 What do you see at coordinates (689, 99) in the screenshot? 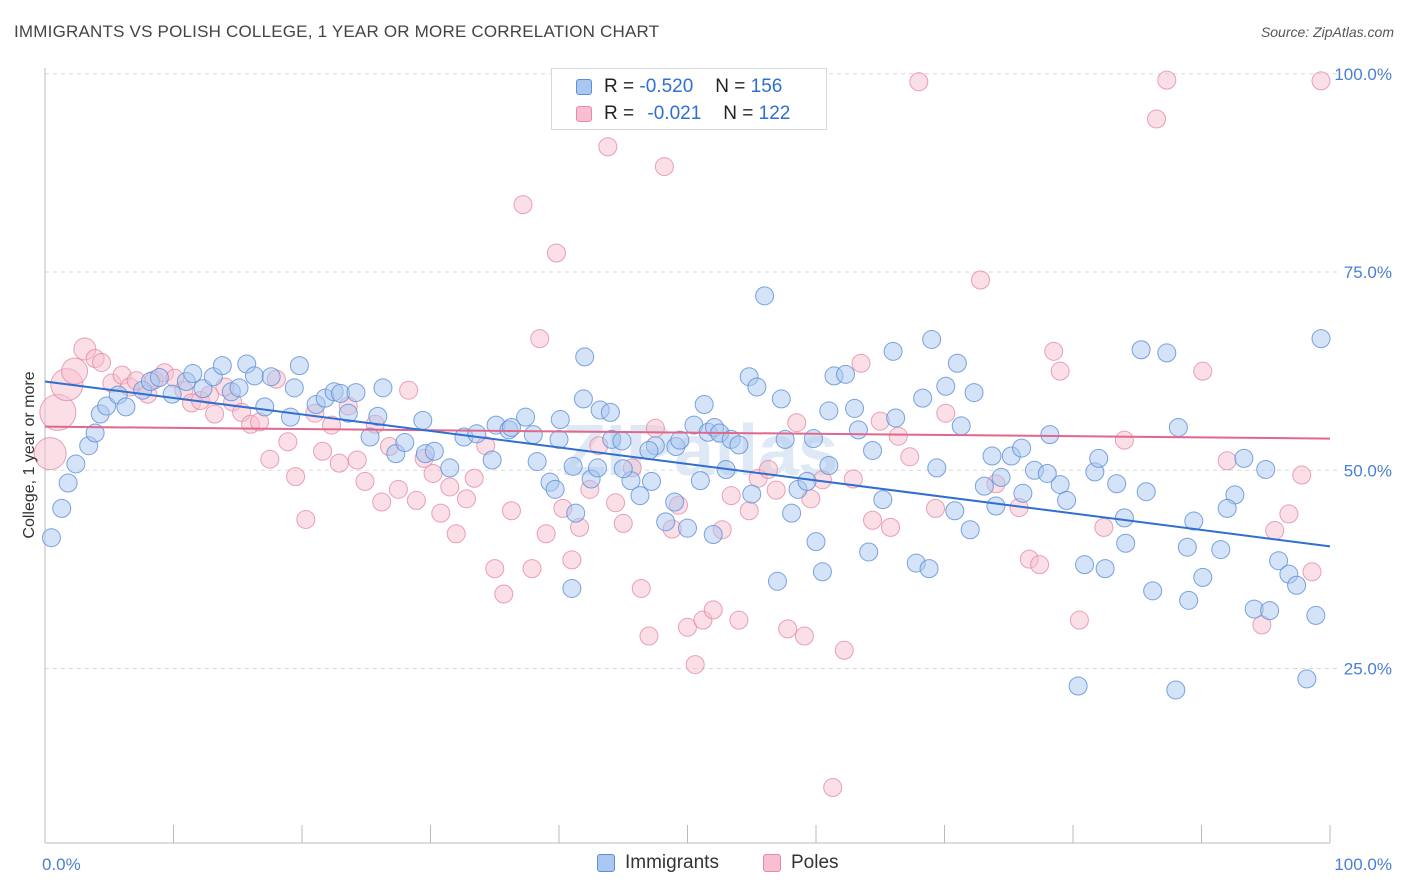
I see `correlation-legend: R = -0.520 N = 156 R = -0.021 N = 122` at bounding box center [689, 99].